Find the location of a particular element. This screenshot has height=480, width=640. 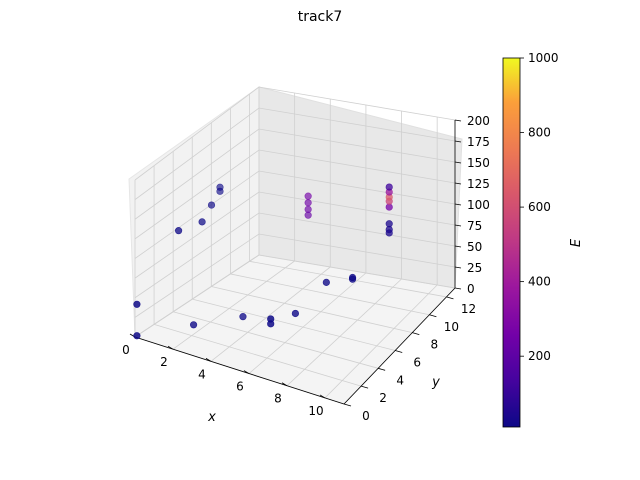

y-tick-label: 12 is located at coordinates (468, 309).